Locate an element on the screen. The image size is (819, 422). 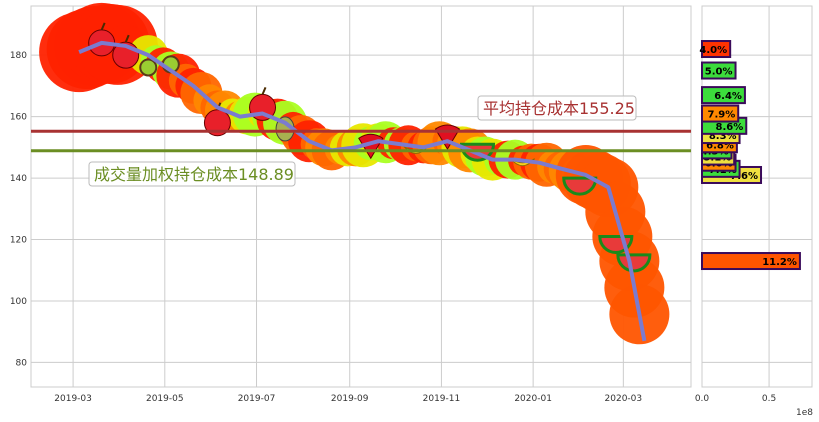
distribution-bar-label: 8.3% is located at coordinates (723, 136).